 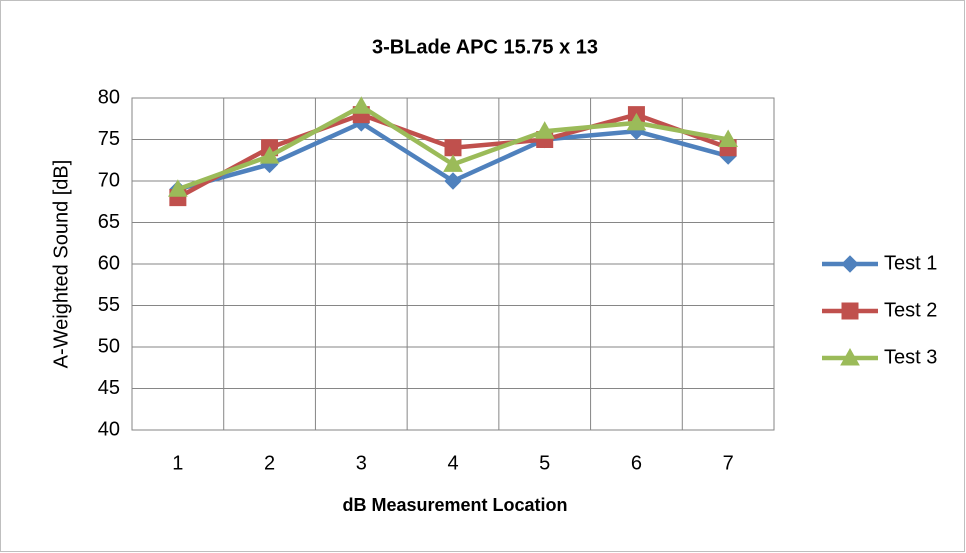 What do you see at coordinates (109, 97) in the screenshot?
I see `y-tick-label: 80` at bounding box center [109, 97].